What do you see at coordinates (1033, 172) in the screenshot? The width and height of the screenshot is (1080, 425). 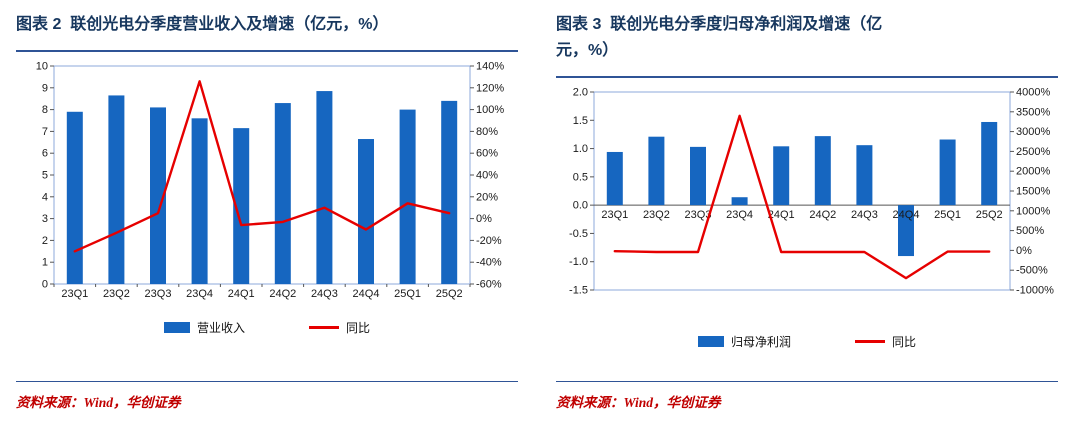 I see `svg-text: 2000%` at bounding box center [1033, 172].